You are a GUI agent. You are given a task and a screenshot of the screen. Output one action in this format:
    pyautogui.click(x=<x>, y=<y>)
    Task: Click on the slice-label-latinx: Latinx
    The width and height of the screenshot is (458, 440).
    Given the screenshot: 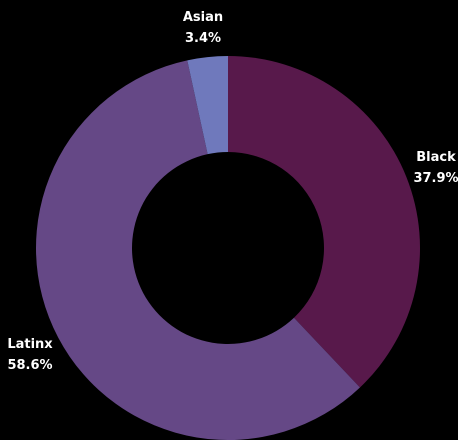 What is the action you would take?
    pyautogui.click(x=30, y=344)
    